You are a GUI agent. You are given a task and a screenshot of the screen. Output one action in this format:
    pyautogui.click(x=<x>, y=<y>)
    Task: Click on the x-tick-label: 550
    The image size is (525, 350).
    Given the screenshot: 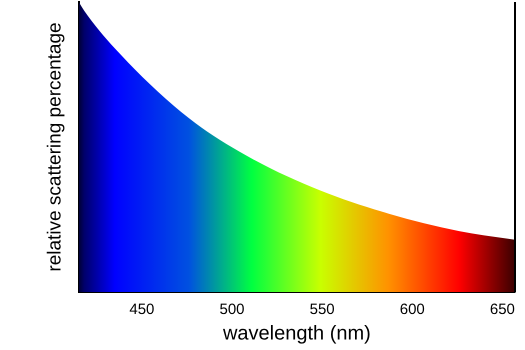 What is the action you would take?
    pyautogui.click(x=322, y=309)
    